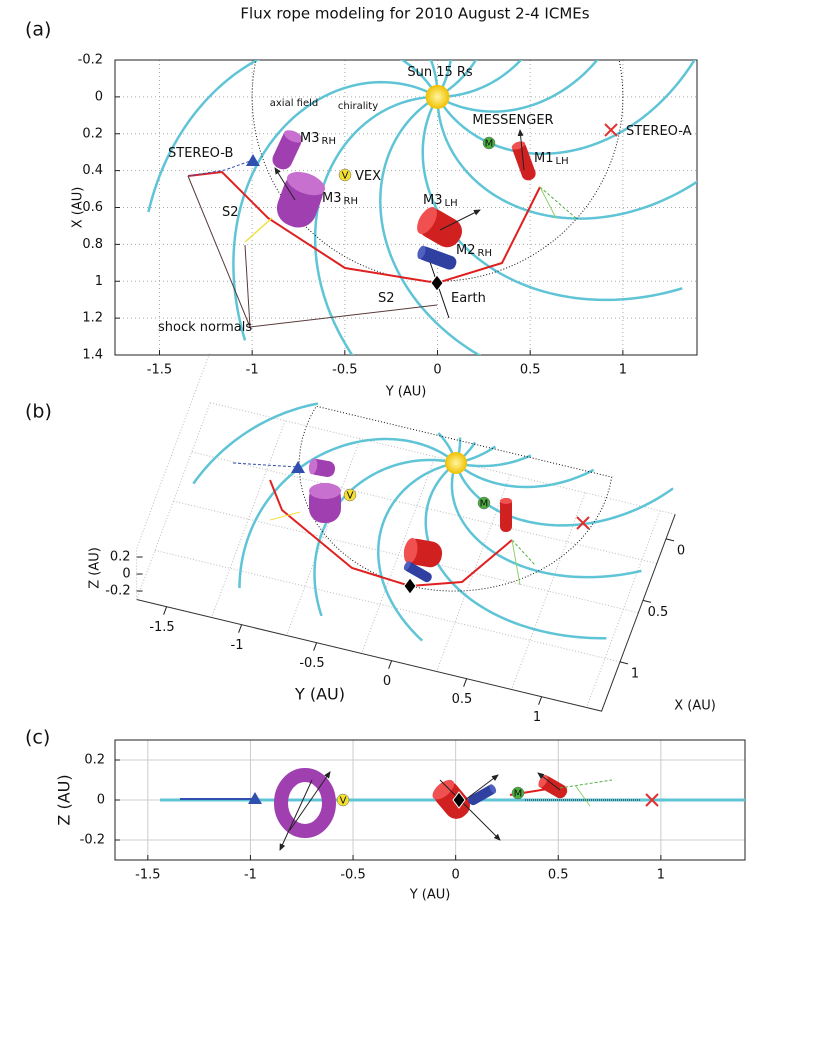 This screenshot has width=830, height=1044. Describe the element at coordinates (358, 106) in the screenshot. I see `annotation: chirality` at that location.